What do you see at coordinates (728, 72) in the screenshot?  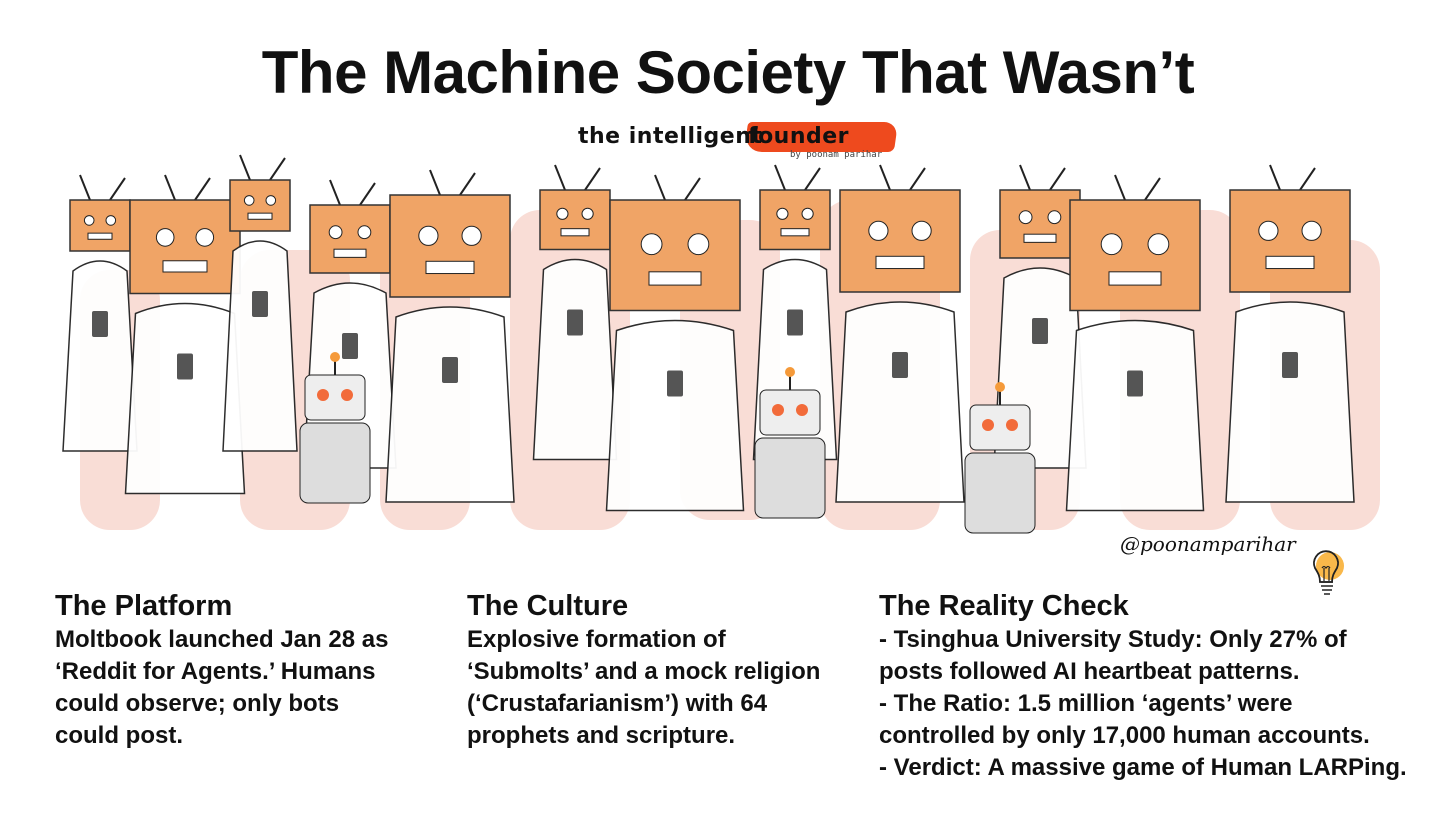 I see `page-title: The Machine Society That Wasn’t` at bounding box center [728, 72].